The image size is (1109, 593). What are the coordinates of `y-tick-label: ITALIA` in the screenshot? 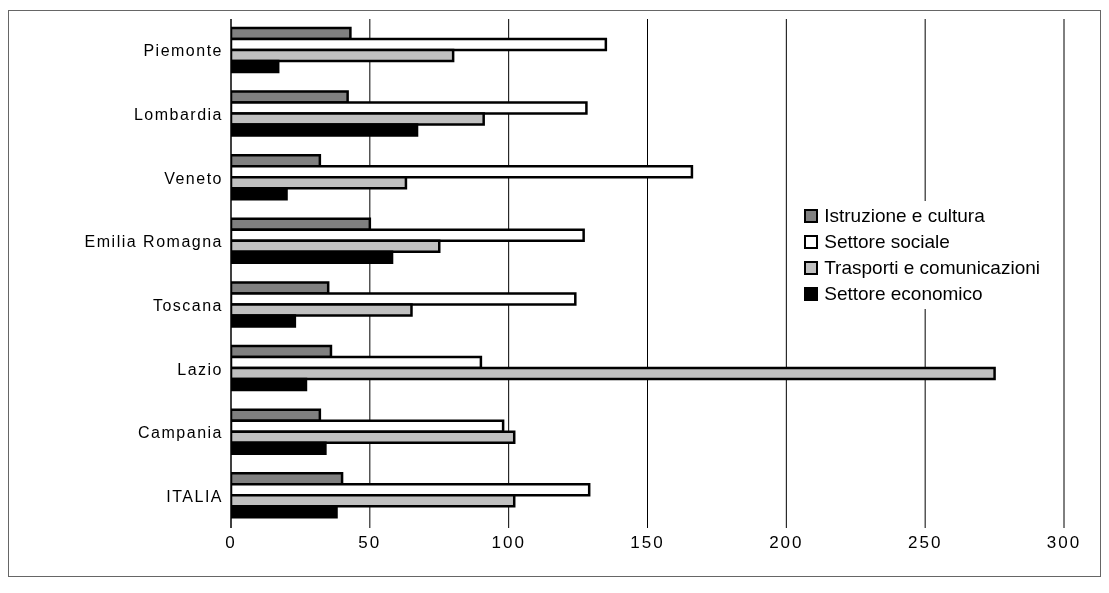 It's located at (194, 496).